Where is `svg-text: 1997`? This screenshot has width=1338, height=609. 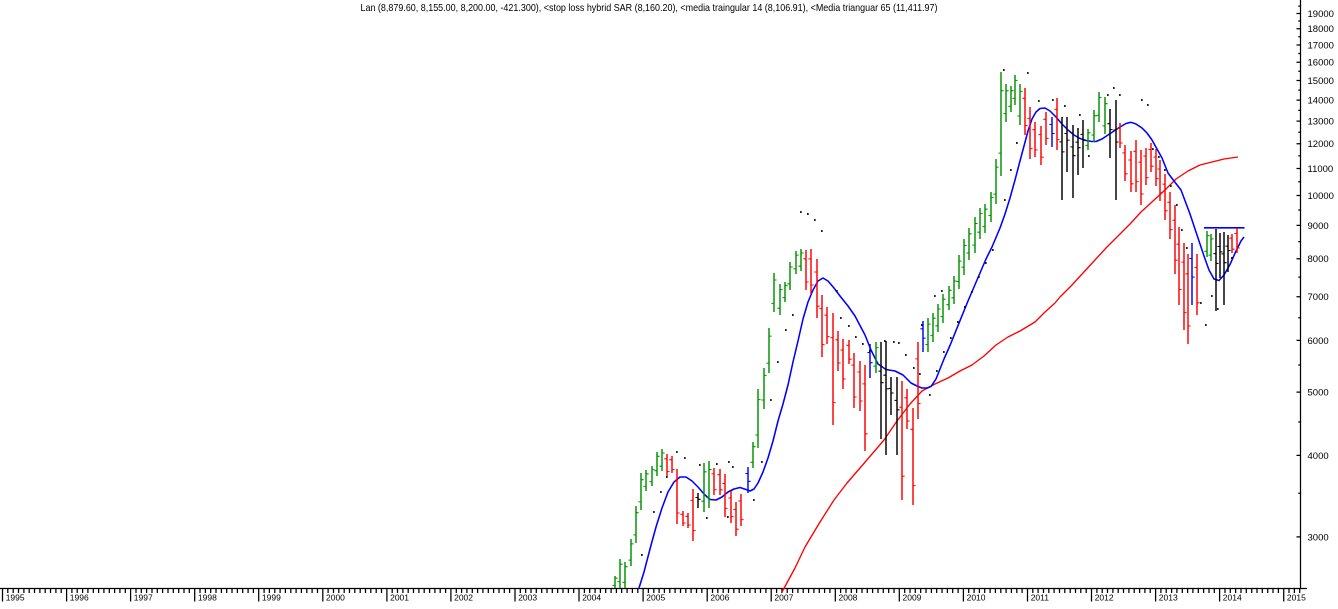
svg-text: 1997 is located at coordinates (143, 598).